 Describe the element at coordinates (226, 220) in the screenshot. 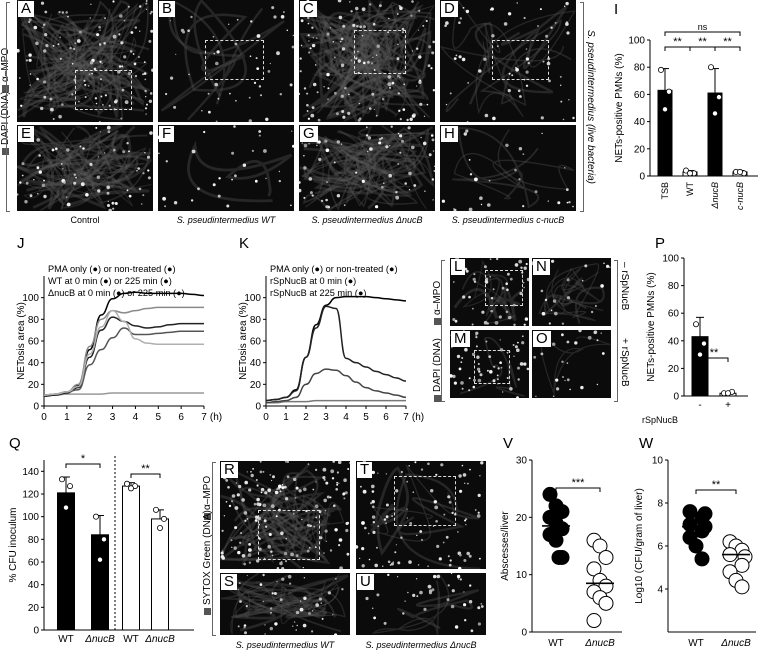

I see `caption-wt: S. pseudintermedius WT` at that location.